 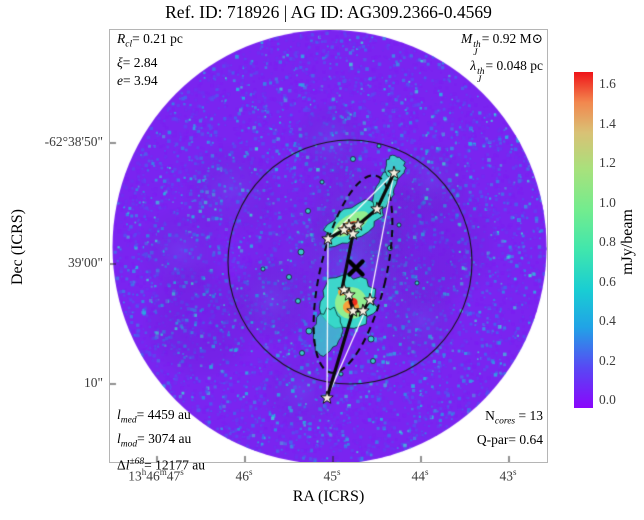 I want to click on x-tick-label: 43s, so click(x=508, y=475).